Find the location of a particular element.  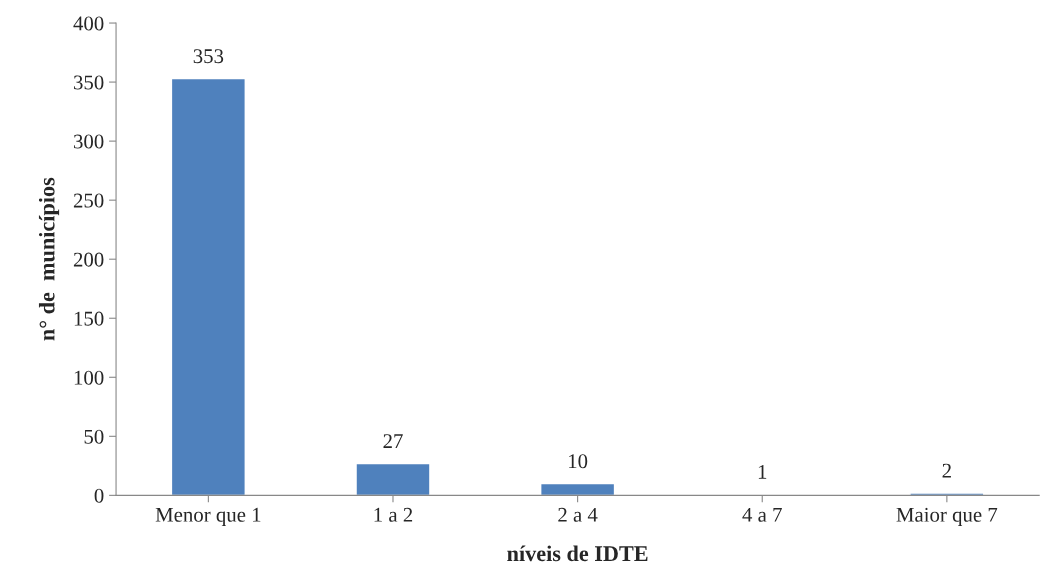

data-label: 27 is located at coordinates (393, 441).